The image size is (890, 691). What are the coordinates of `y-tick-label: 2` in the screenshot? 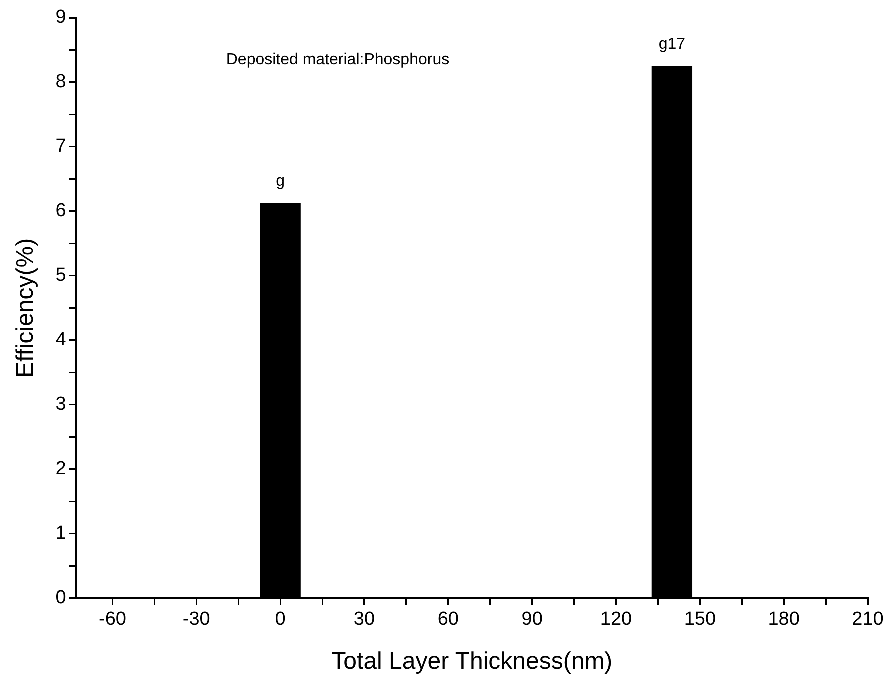 It's located at (61, 469).